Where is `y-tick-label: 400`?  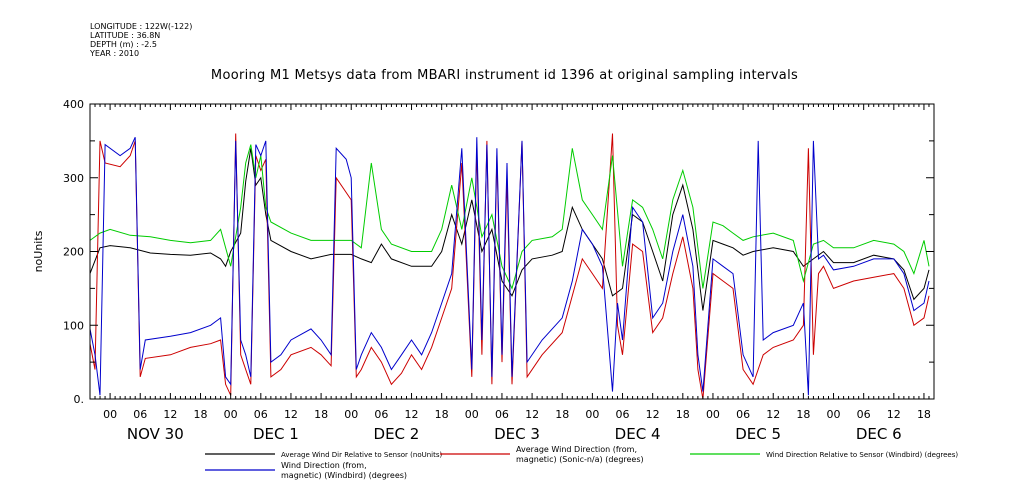
y-tick-label: 400 is located at coordinates (73, 104).